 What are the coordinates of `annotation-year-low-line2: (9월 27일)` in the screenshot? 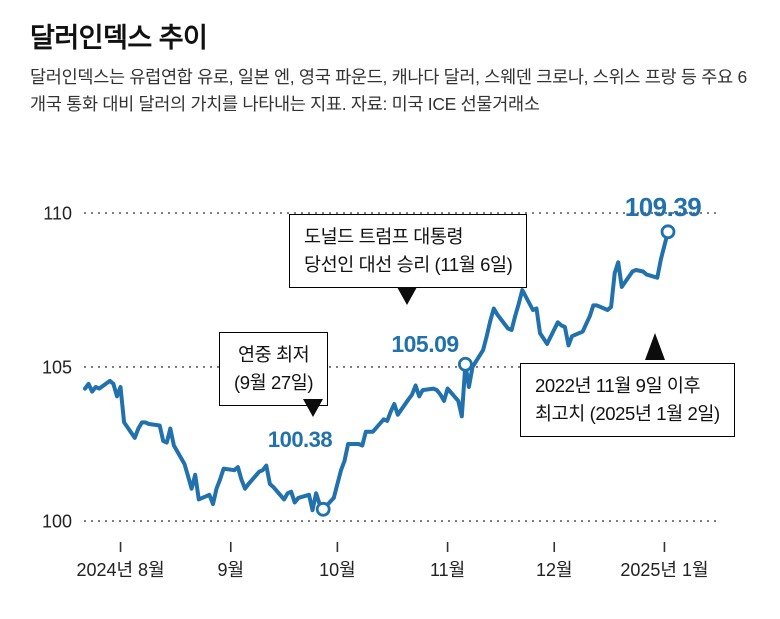 It's located at (274, 382).